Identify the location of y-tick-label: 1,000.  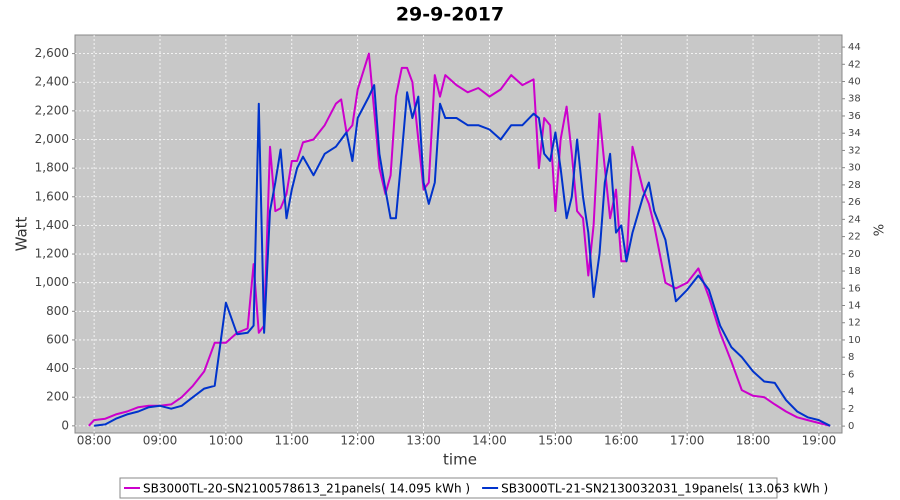
(52, 282).